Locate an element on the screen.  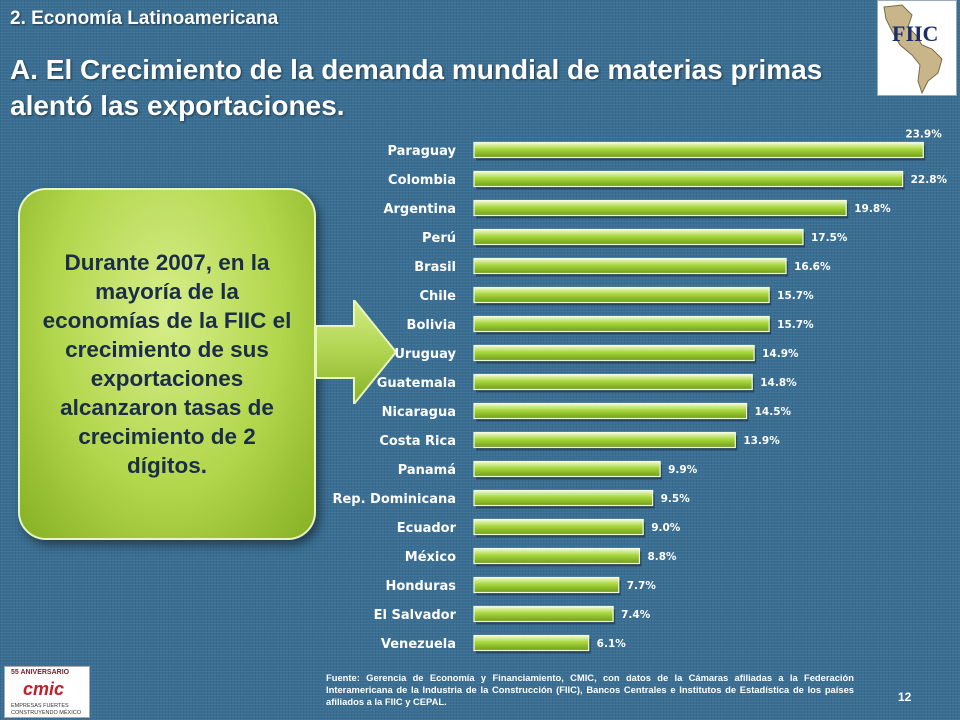
value-label: 9.5% is located at coordinates (676, 499).